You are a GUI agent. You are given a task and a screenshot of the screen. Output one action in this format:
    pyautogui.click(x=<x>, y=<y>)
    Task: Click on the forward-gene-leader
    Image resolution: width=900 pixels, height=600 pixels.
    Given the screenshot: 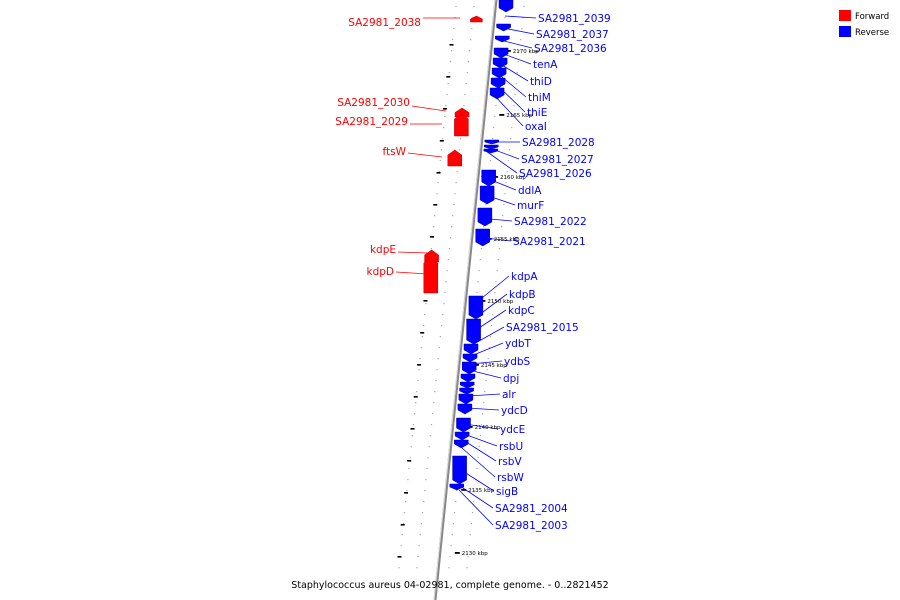 What is the action you would take?
    pyautogui.click(x=429, y=108)
    